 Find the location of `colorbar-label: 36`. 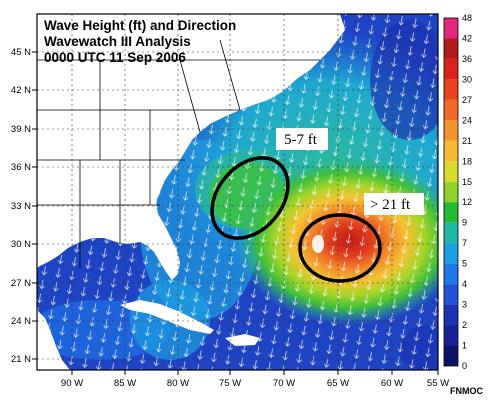

colorbar-label: 36 is located at coordinates (467, 59).